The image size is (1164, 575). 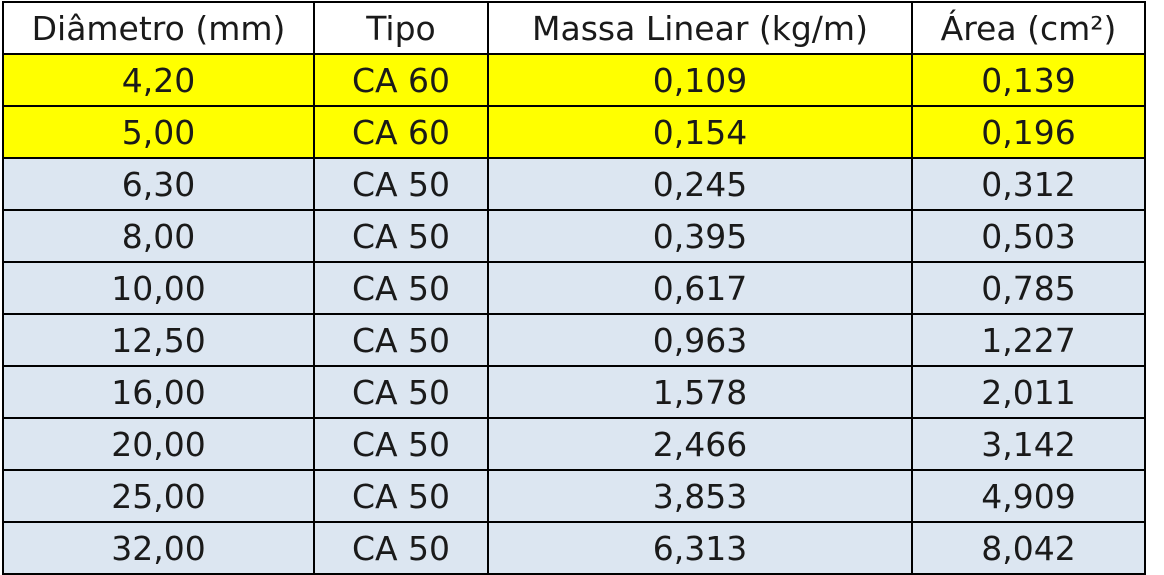 What do you see at coordinates (1028, 496) in the screenshot?
I see `cell-area: 4,909` at bounding box center [1028, 496].